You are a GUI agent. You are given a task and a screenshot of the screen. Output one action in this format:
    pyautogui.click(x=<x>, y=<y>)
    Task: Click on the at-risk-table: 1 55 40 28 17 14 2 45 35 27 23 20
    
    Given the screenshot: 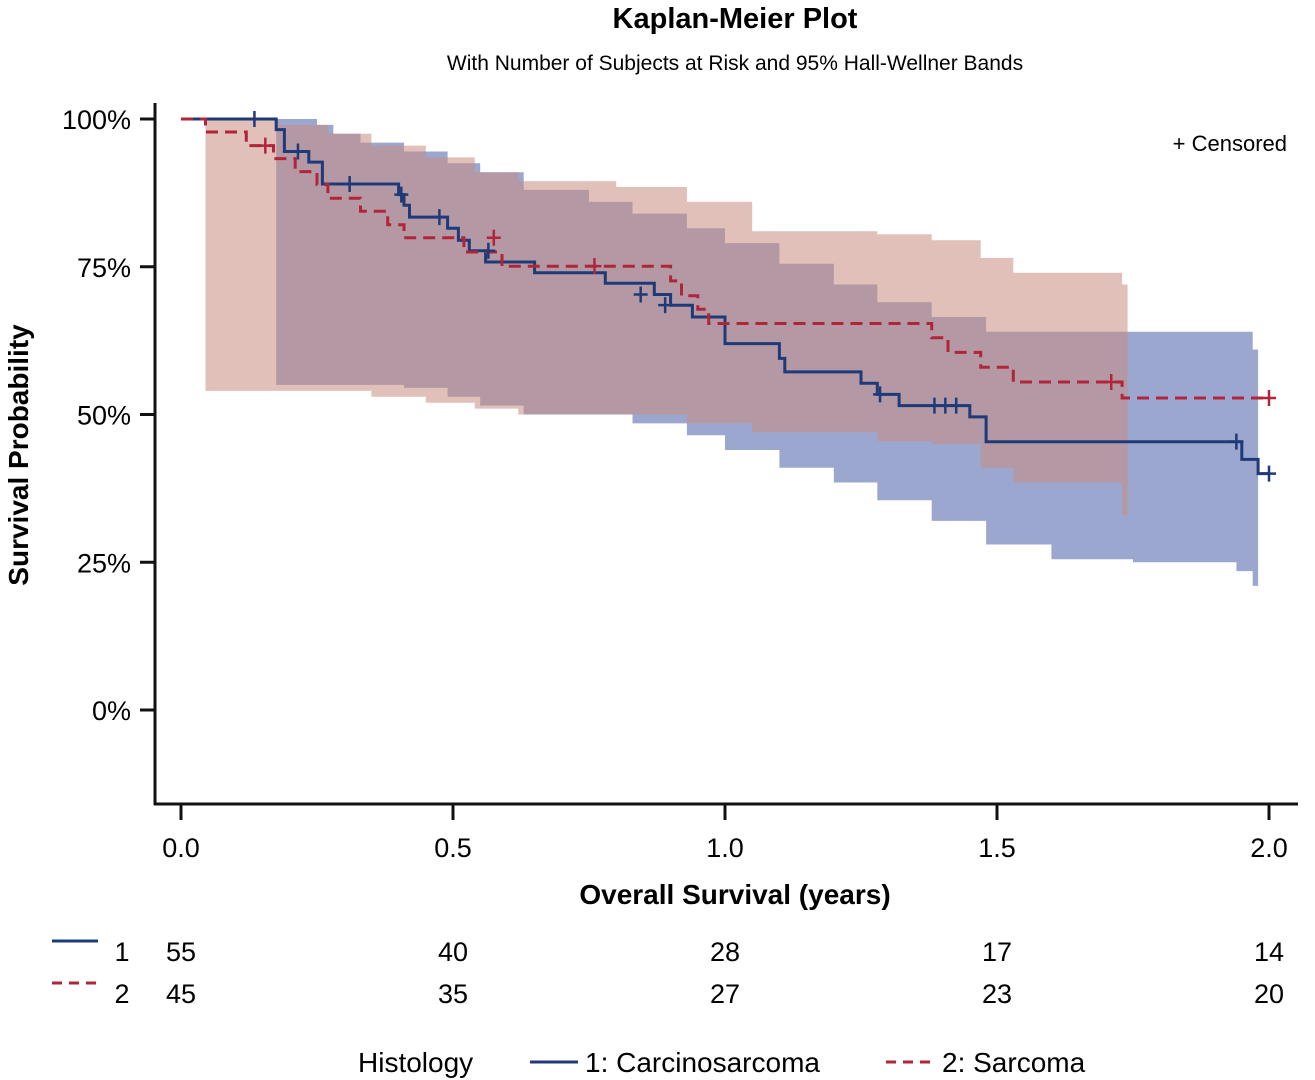 What is the action you would take?
    pyautogui.click(x=668, y=973)
    